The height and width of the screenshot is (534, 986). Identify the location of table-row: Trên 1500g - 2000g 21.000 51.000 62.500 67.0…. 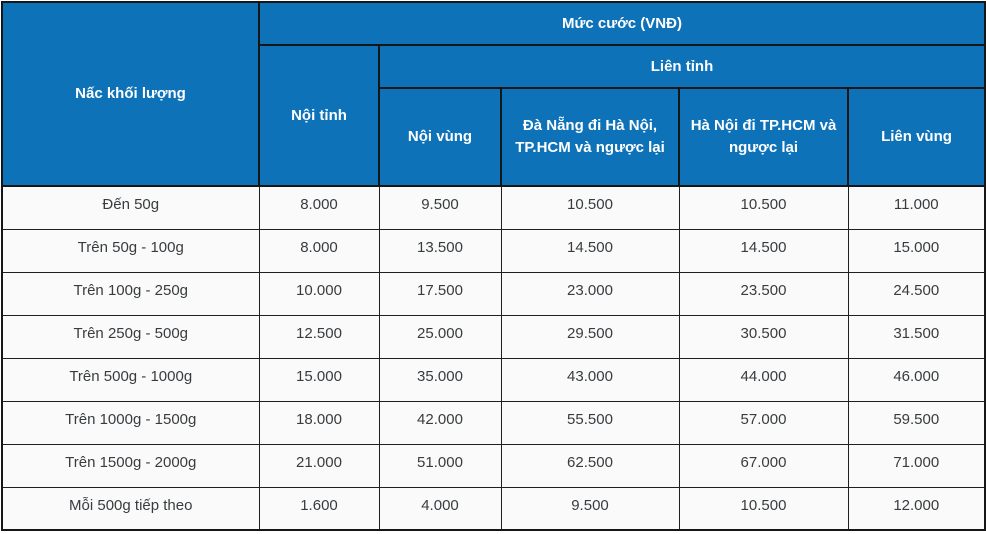
(493, 465).